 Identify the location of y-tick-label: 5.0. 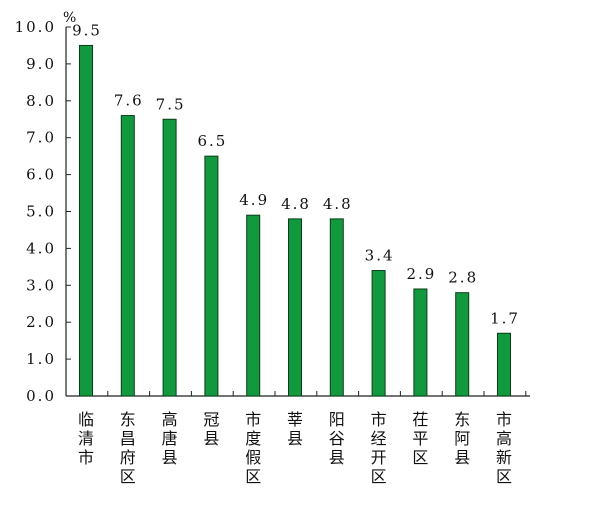
(41, 212).